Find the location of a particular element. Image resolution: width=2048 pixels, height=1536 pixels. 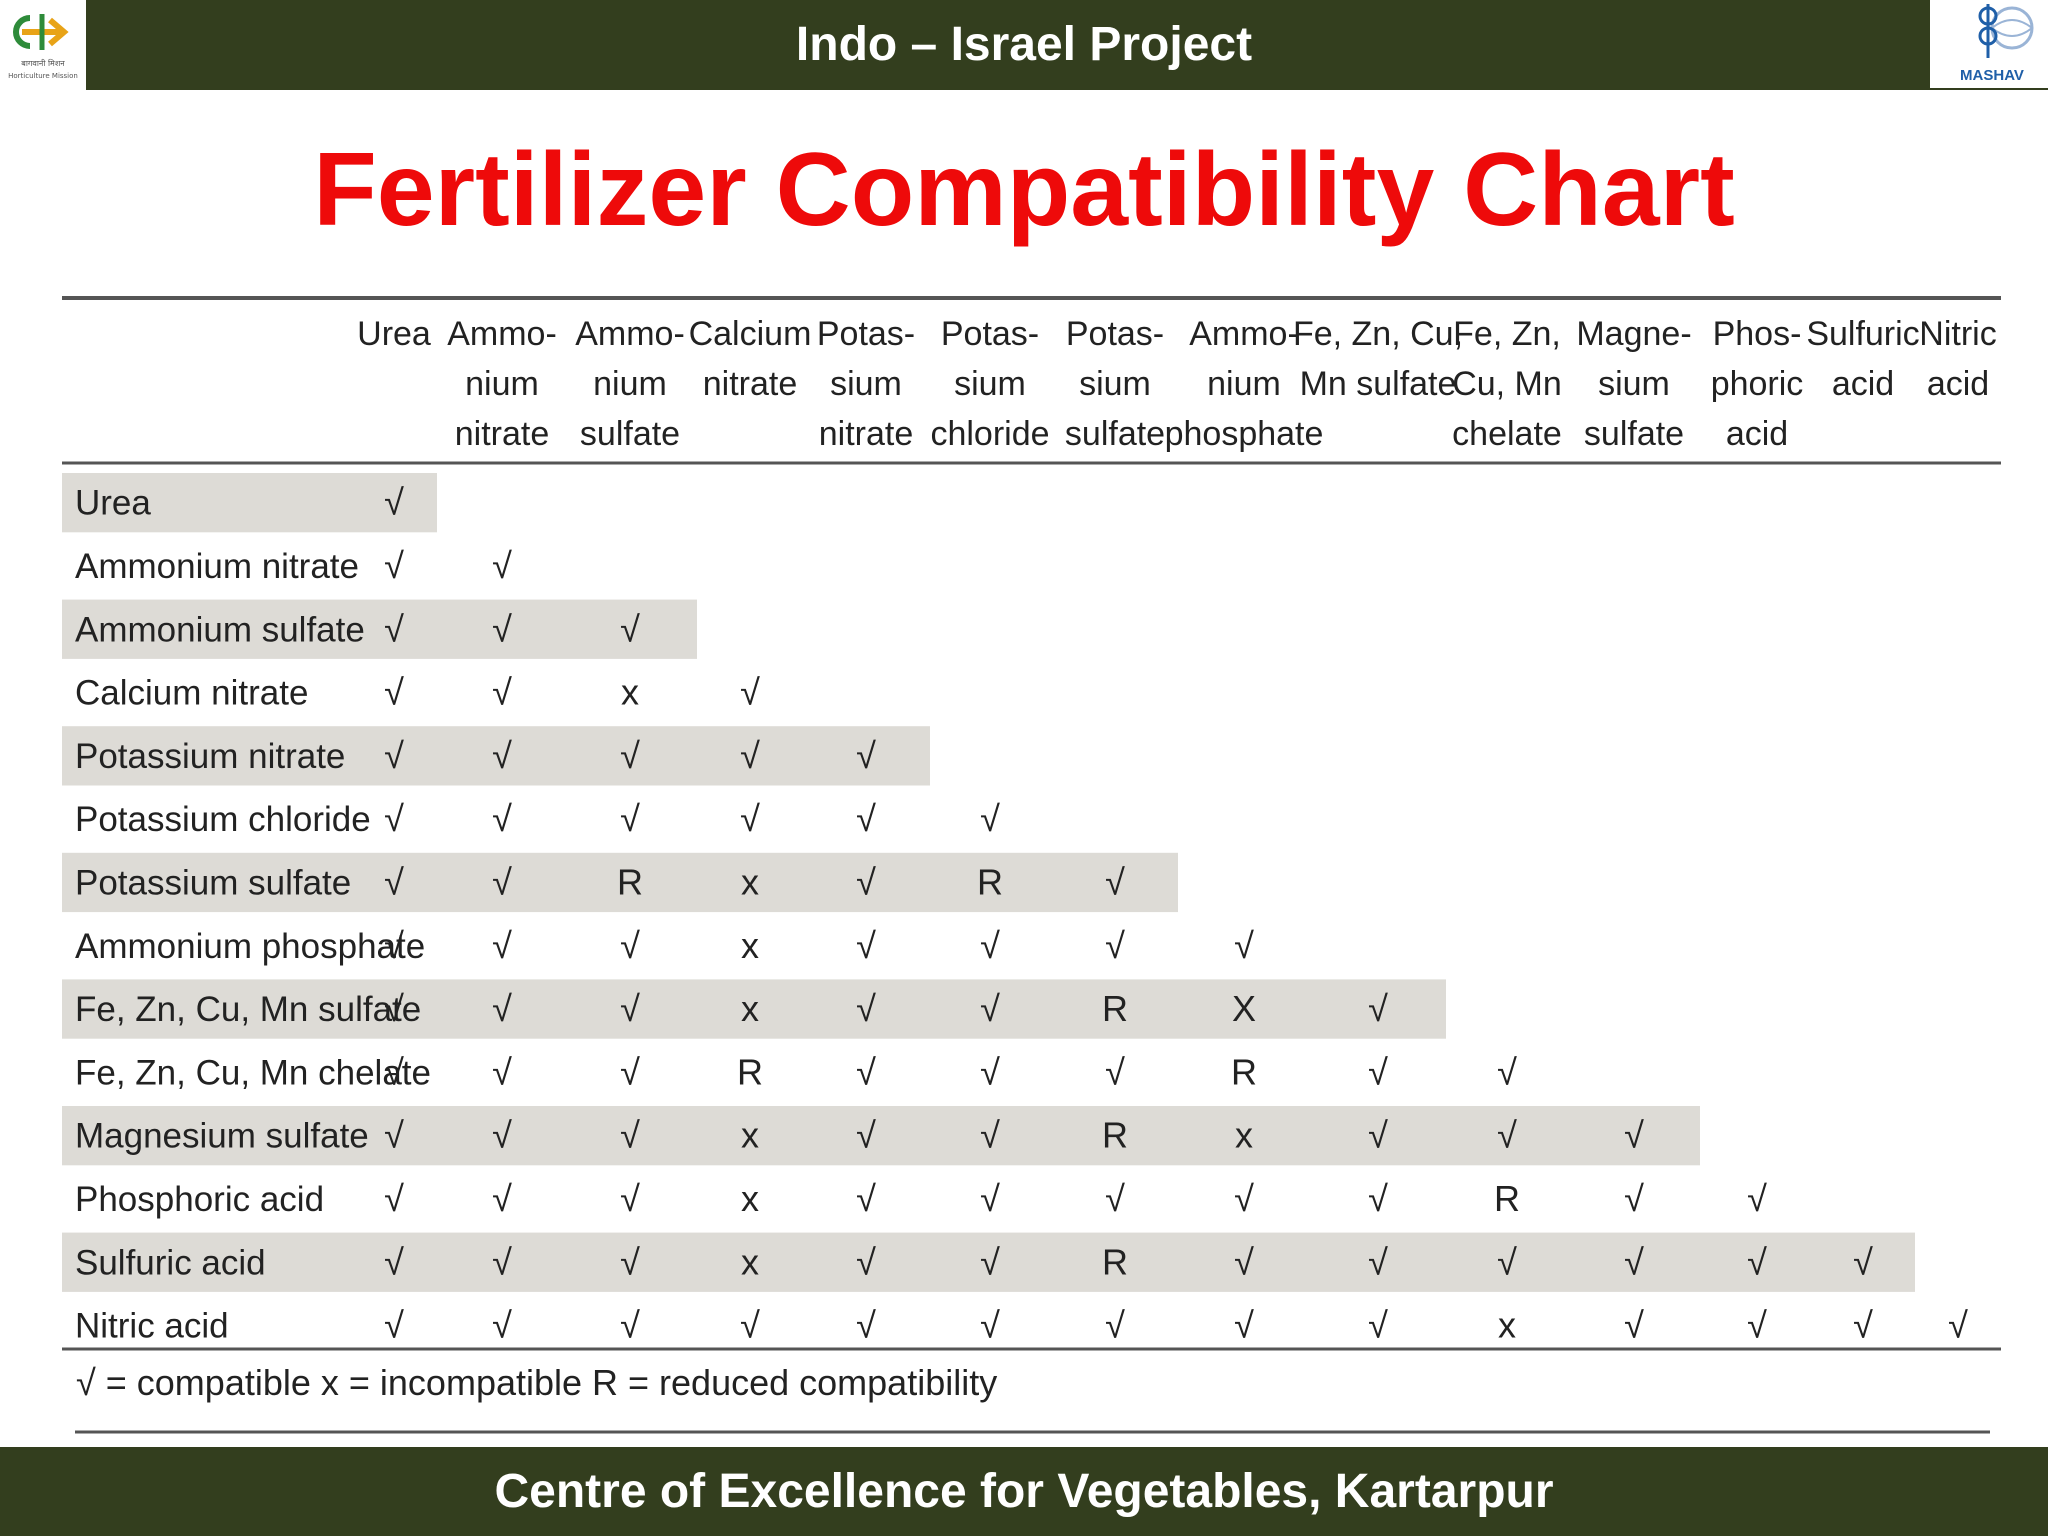

row-label: Urea is located at coordinates (113, 503).